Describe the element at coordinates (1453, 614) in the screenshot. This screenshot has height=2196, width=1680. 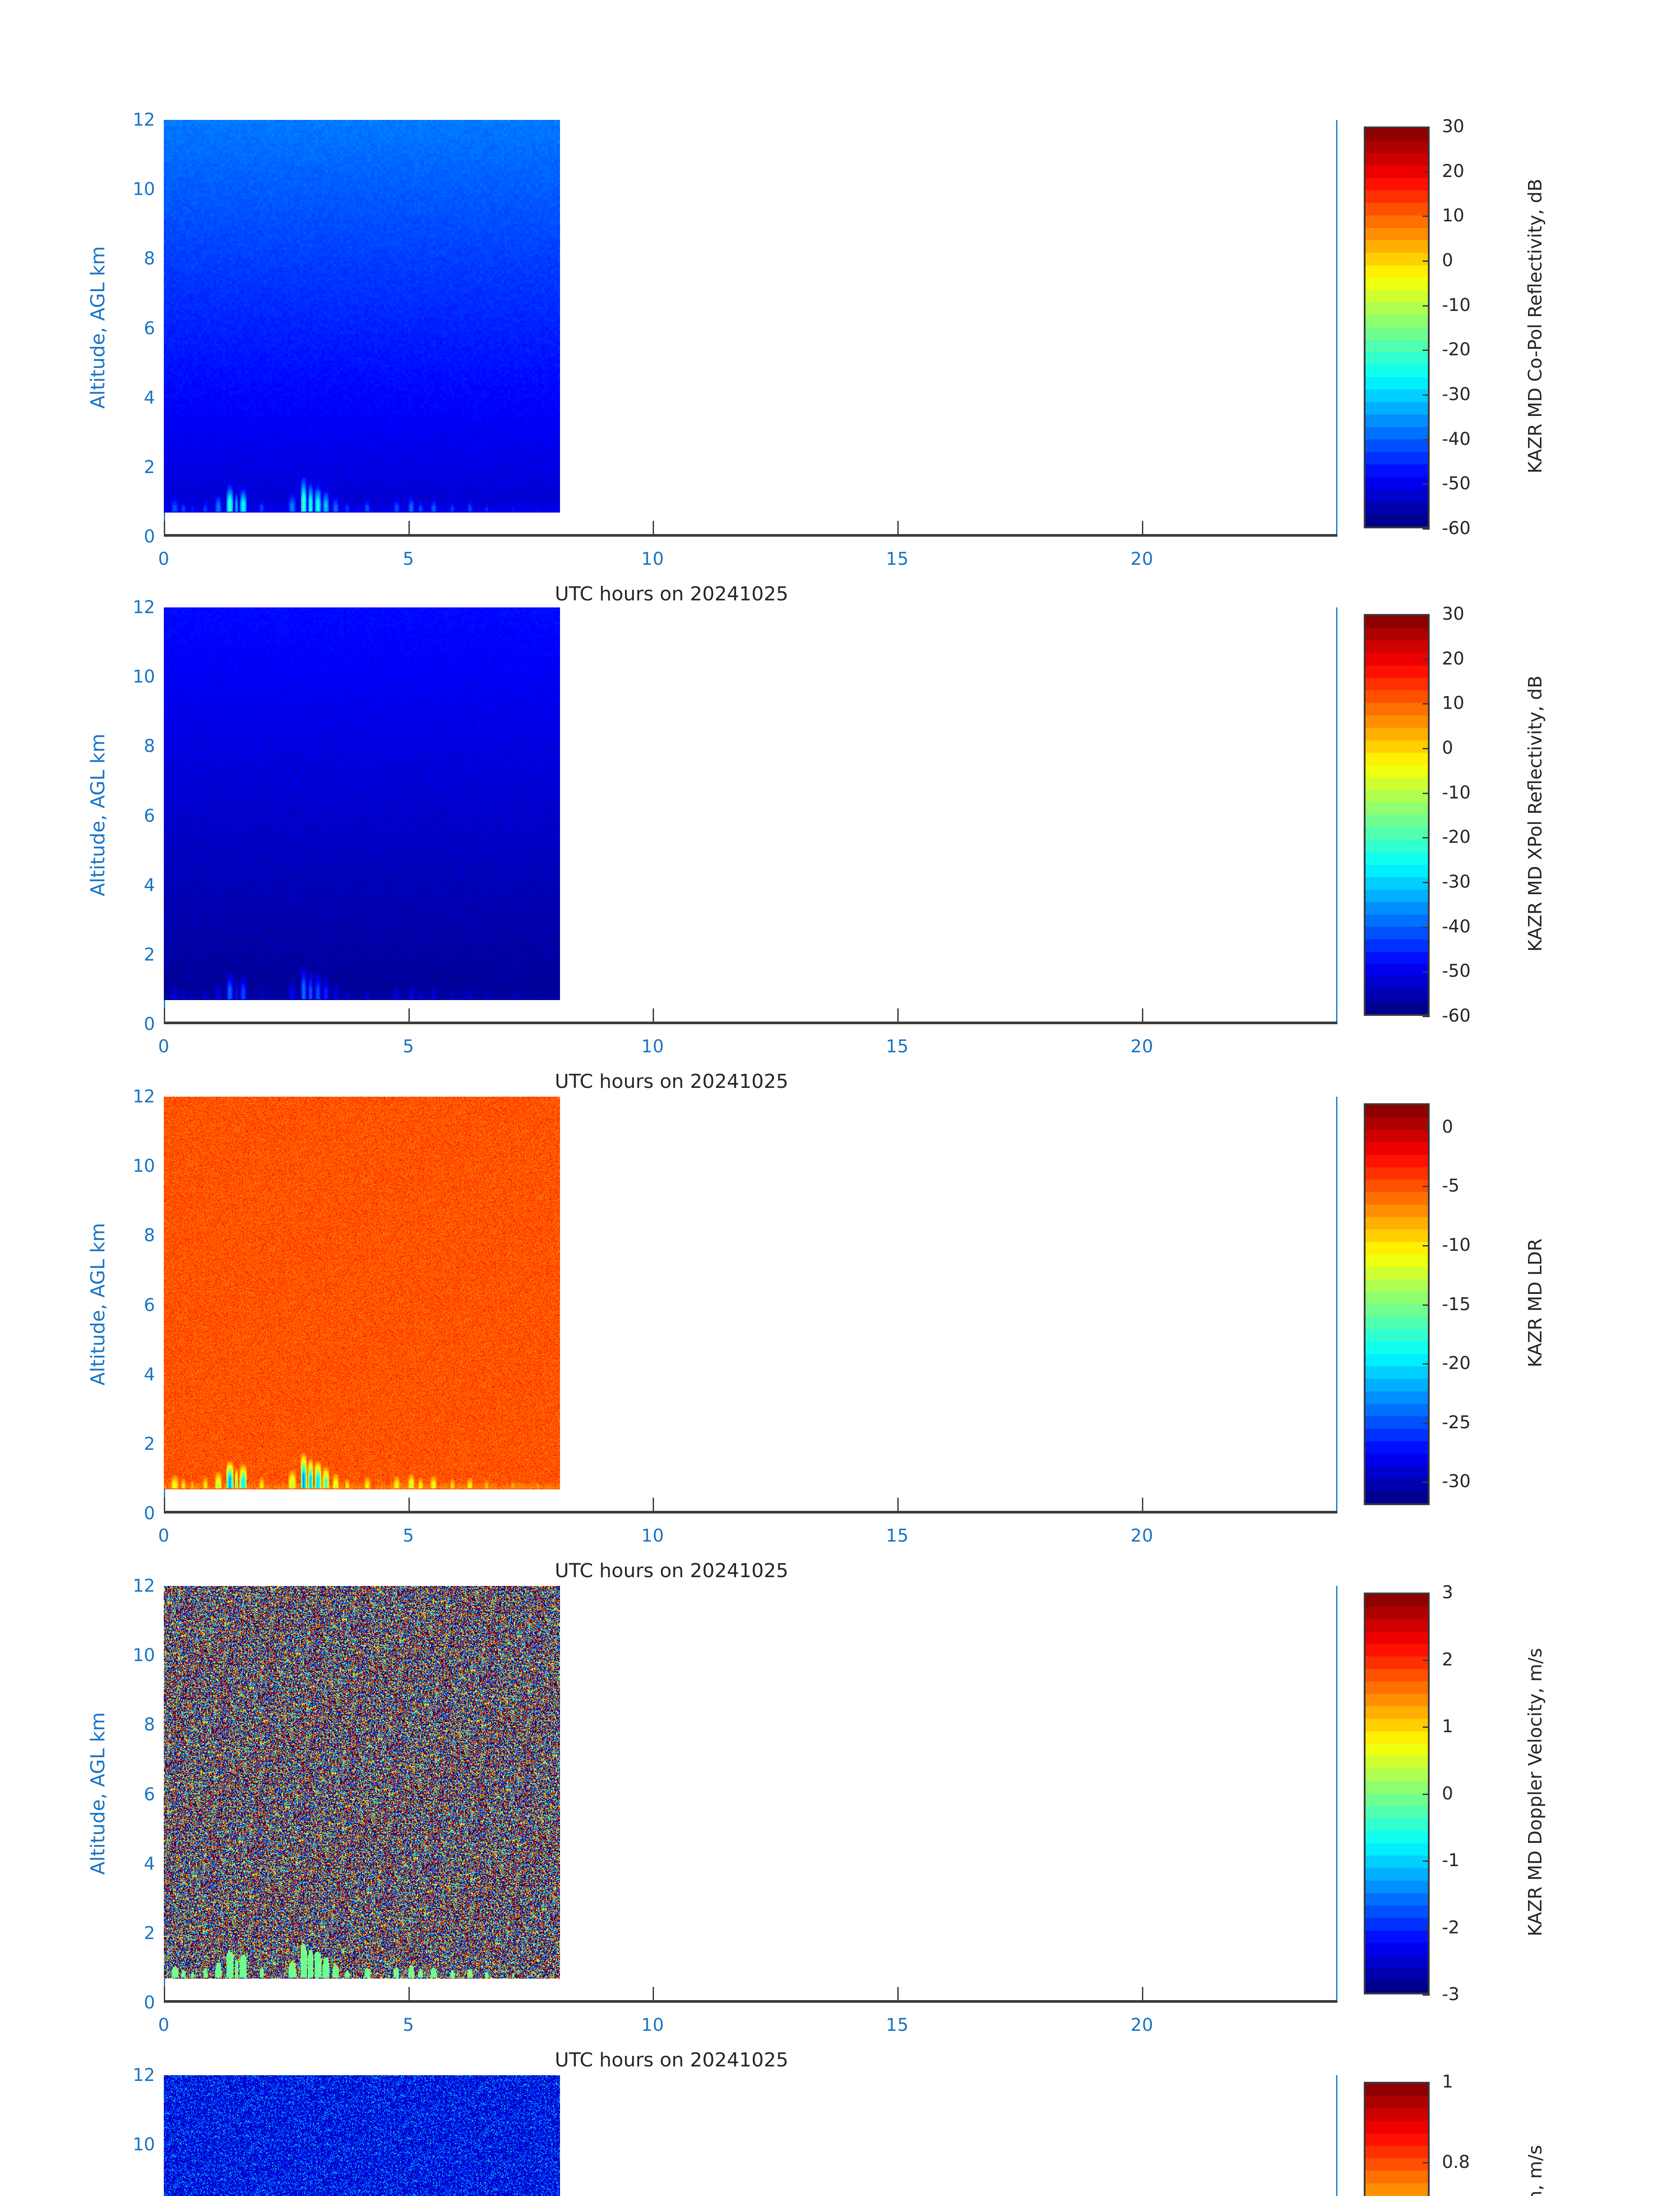
I see `colorbar-tick-label: 30` at that location.